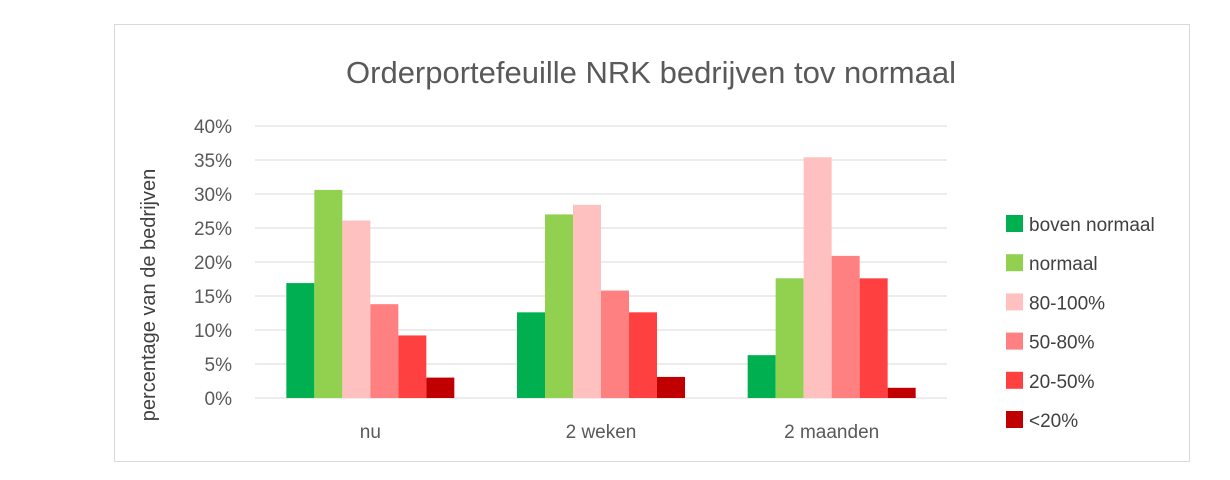 Image resolution: width=1230 pixels, height=480 pixels. What do you see at coordinates (213, 195) in the screenshot?
I see `y-tick-label: 30%` at bounding box center [213, 195].